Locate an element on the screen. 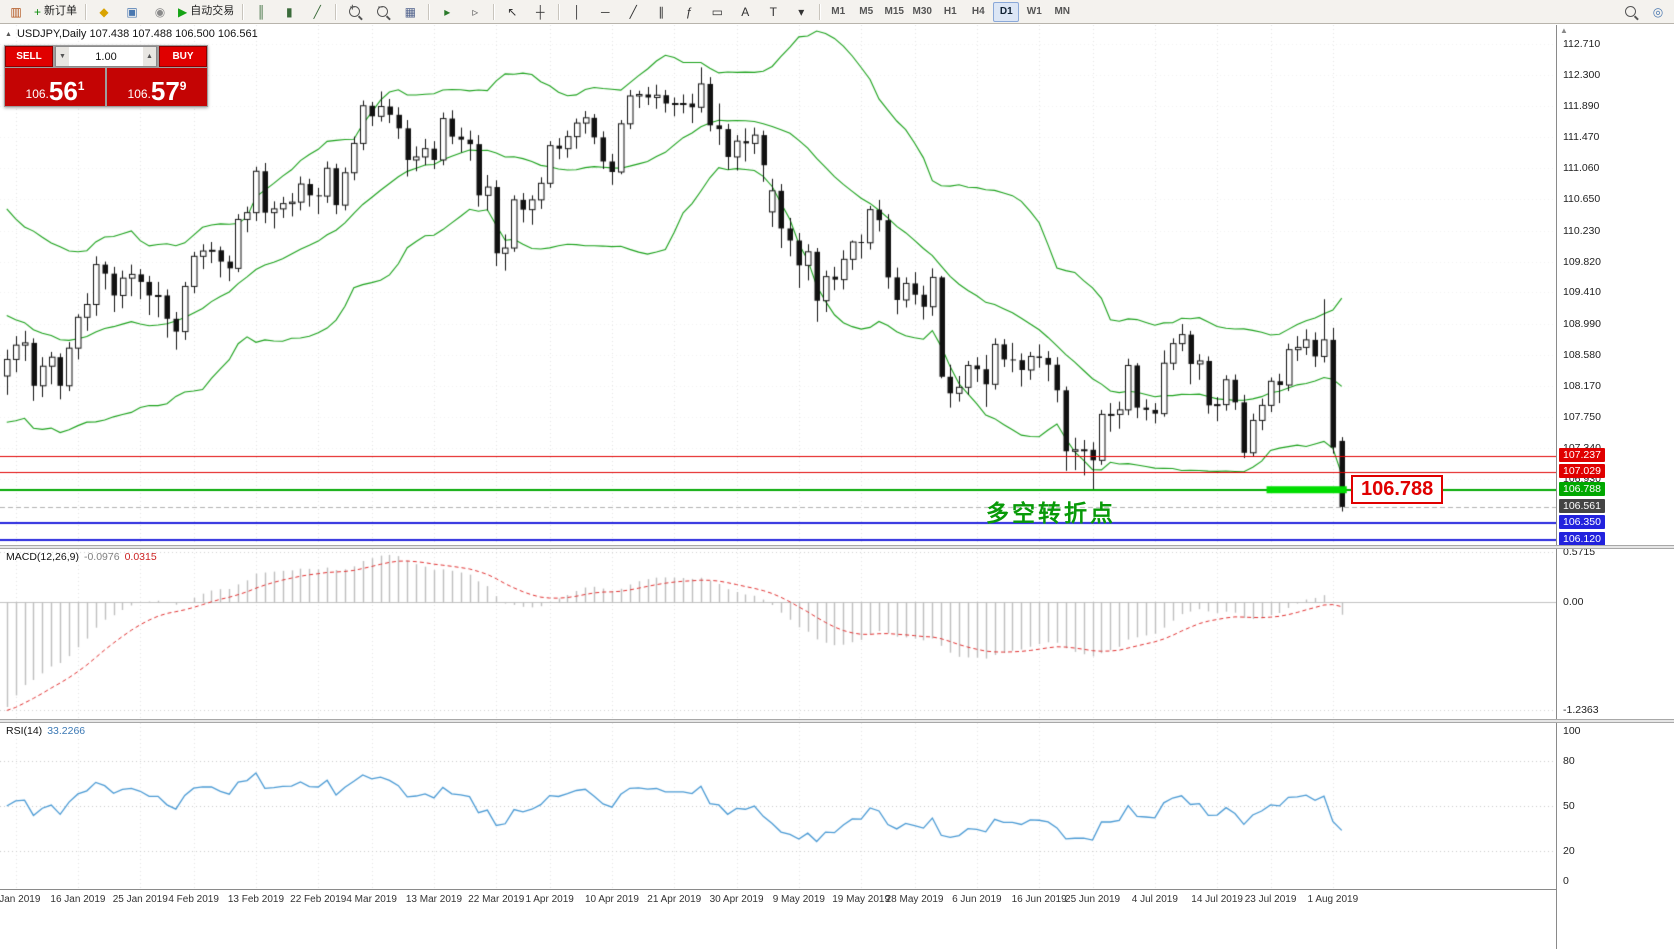  autoscroll-icon: ▸ is located at coordinates (447, 12).